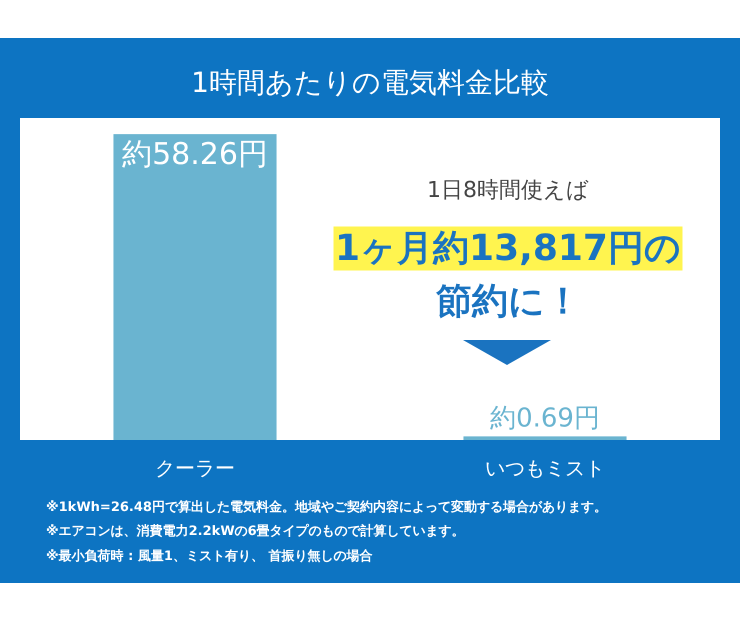 Image resolution: width=740 pixels, height=618 pixels. What do you see at coordinates (209, 556) in the screenshot?
I see `text: ※最小負荷時 : 風量1、ミスト有り、 首振り無しの場合` at bounding box center [209, 556].